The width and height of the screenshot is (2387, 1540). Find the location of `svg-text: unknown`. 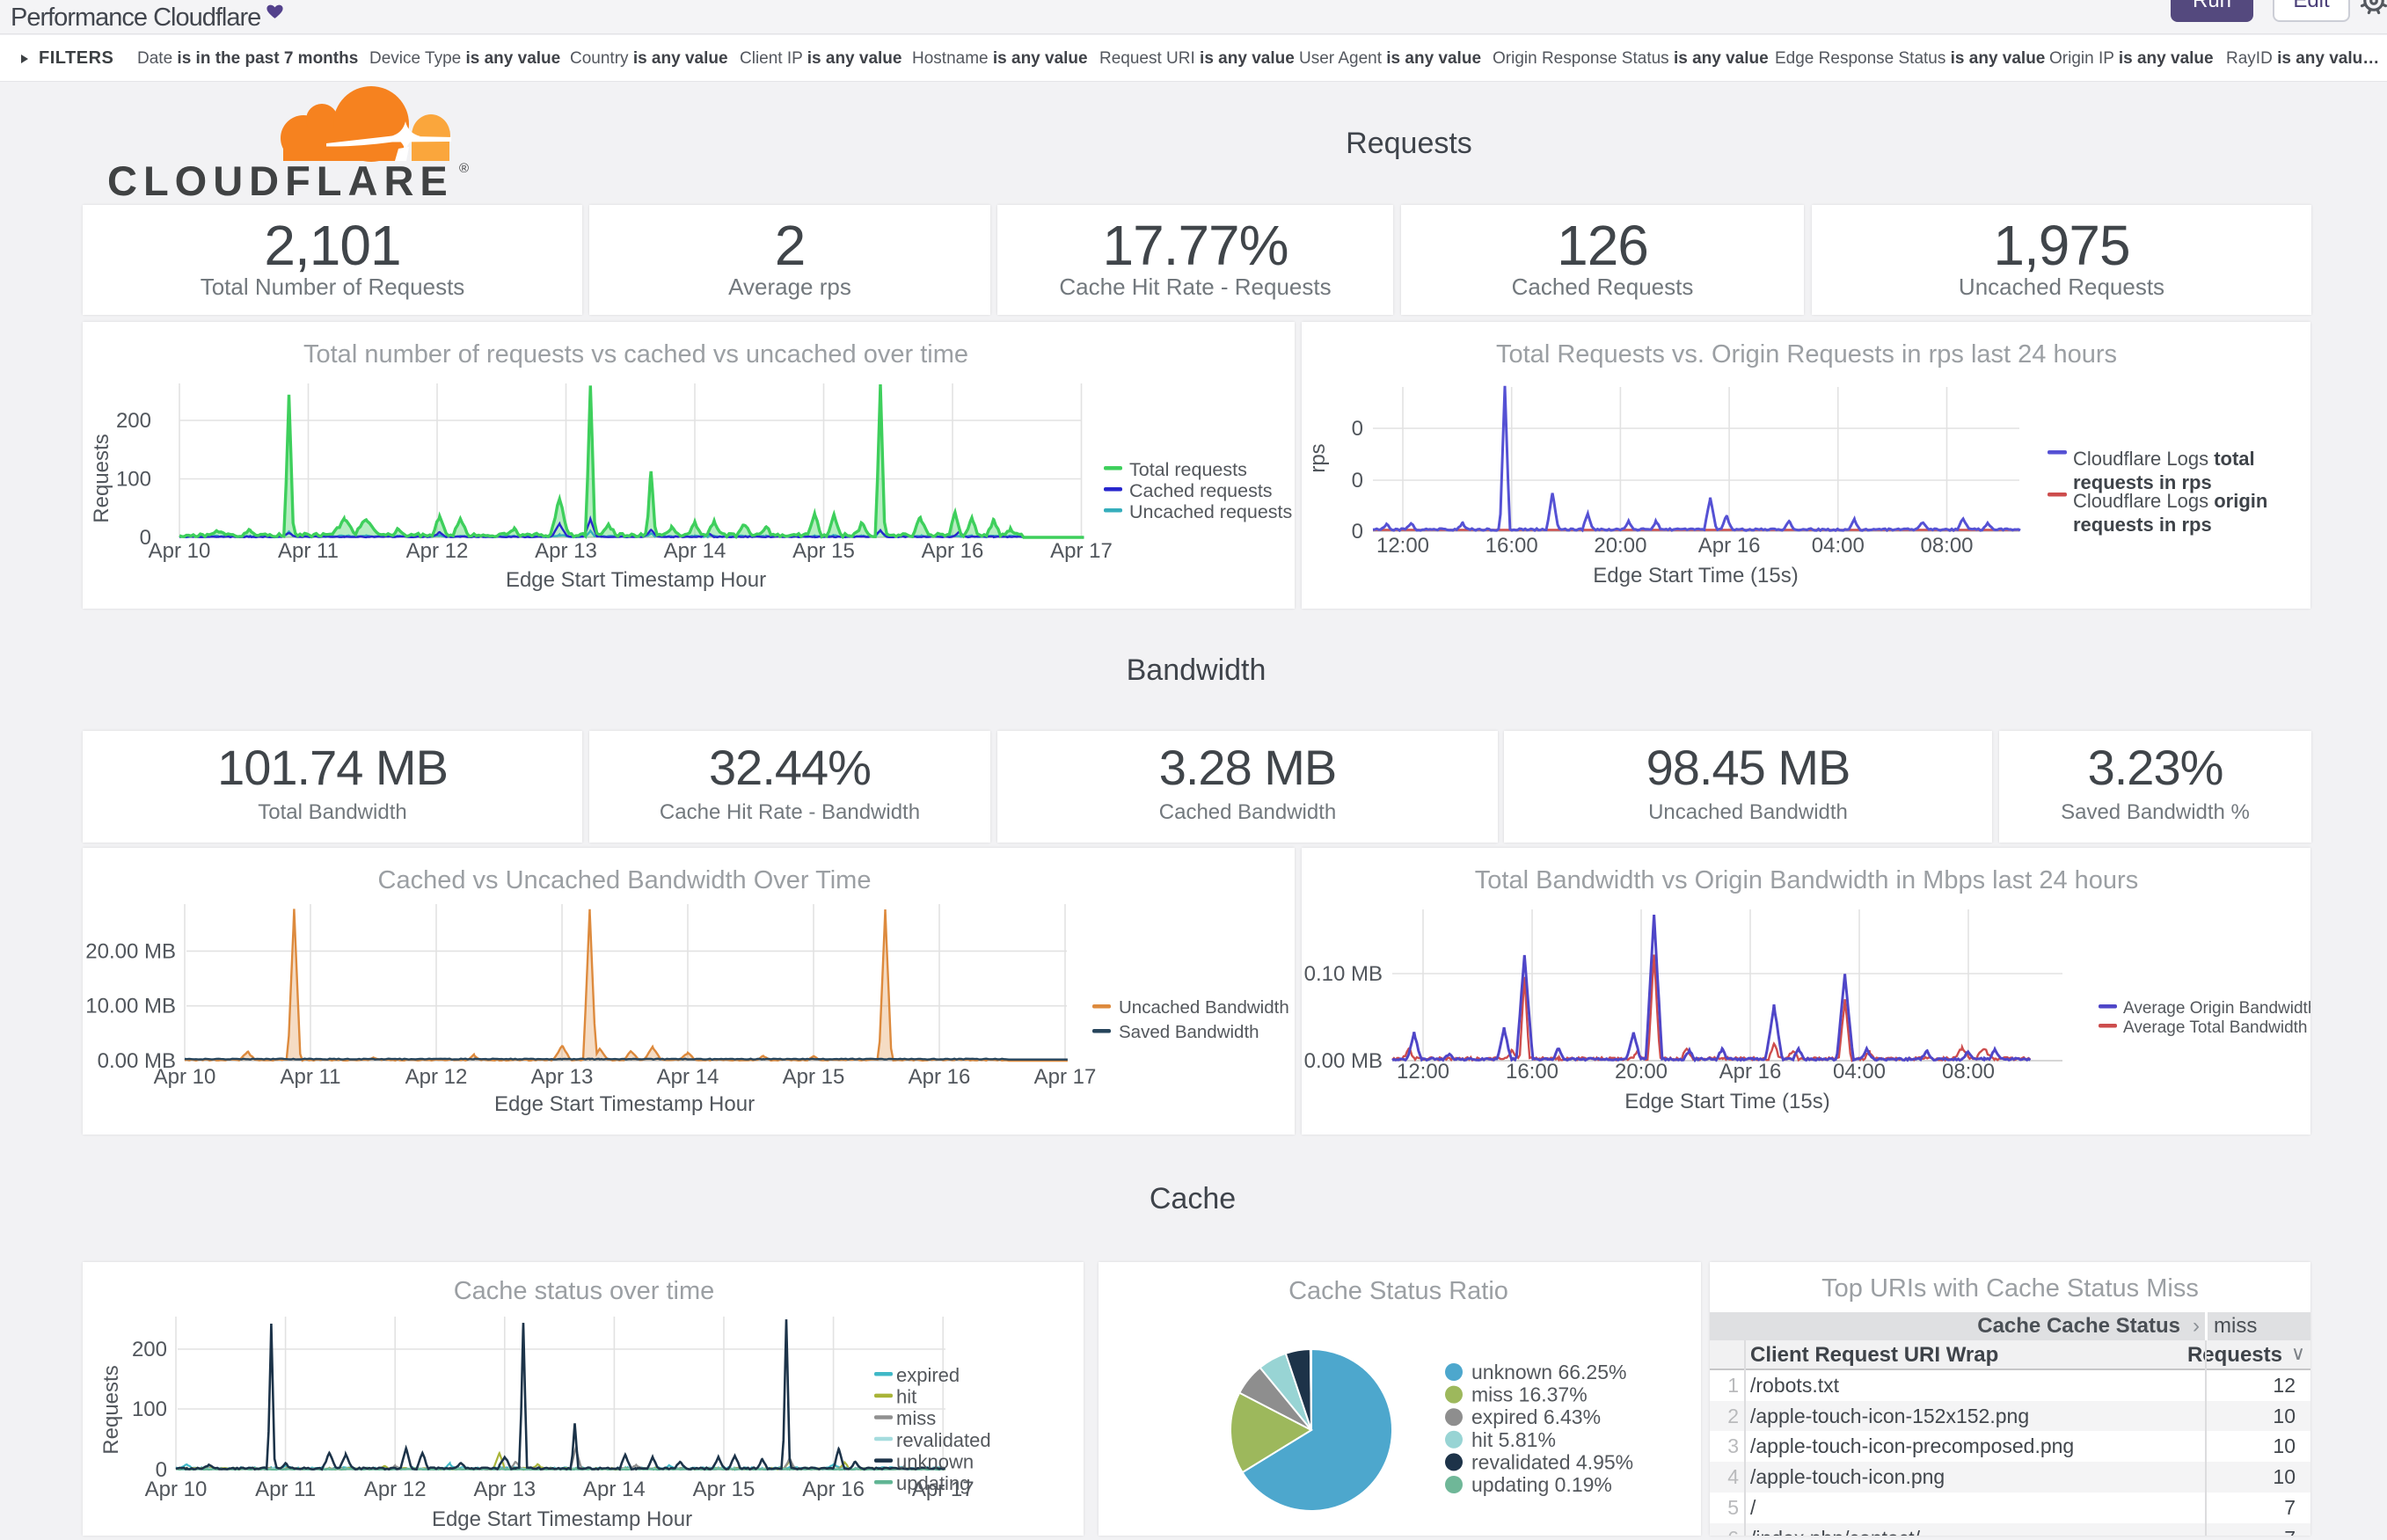

svg-text: unknown is located at coordinates (935, 1461).